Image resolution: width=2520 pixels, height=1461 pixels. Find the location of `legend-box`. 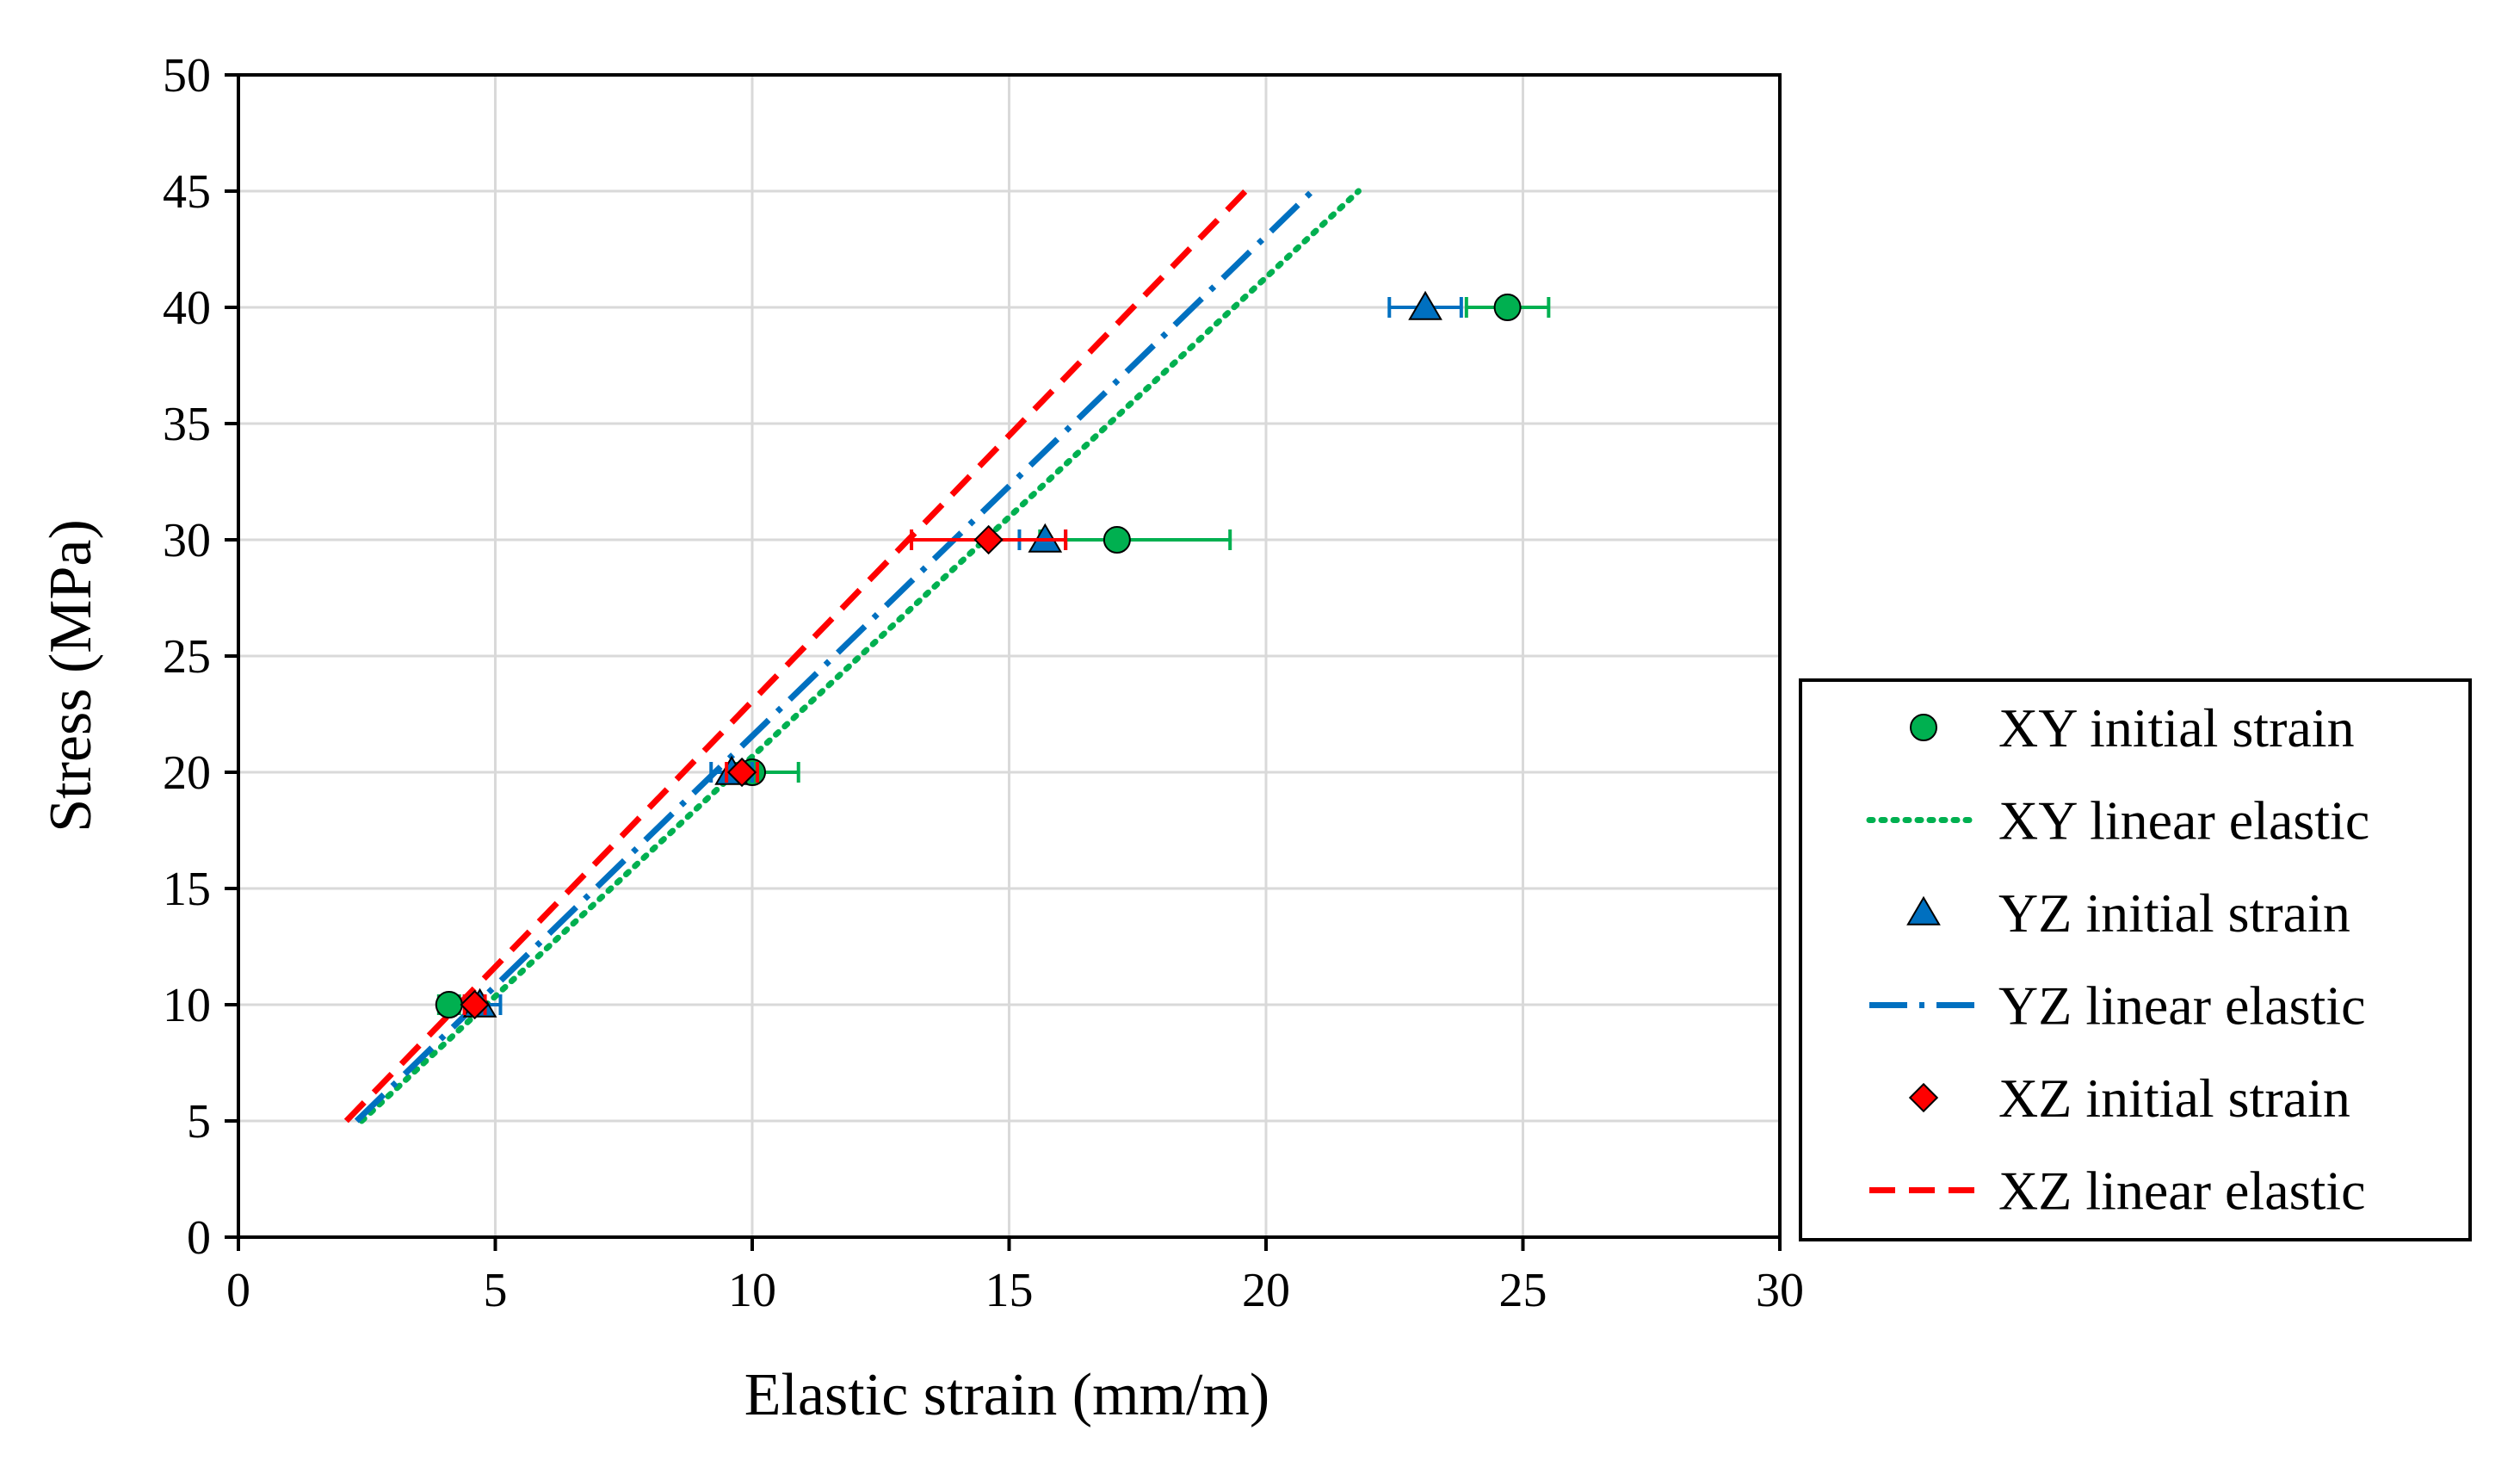

legend-box is located at coordinates (2135, 960).